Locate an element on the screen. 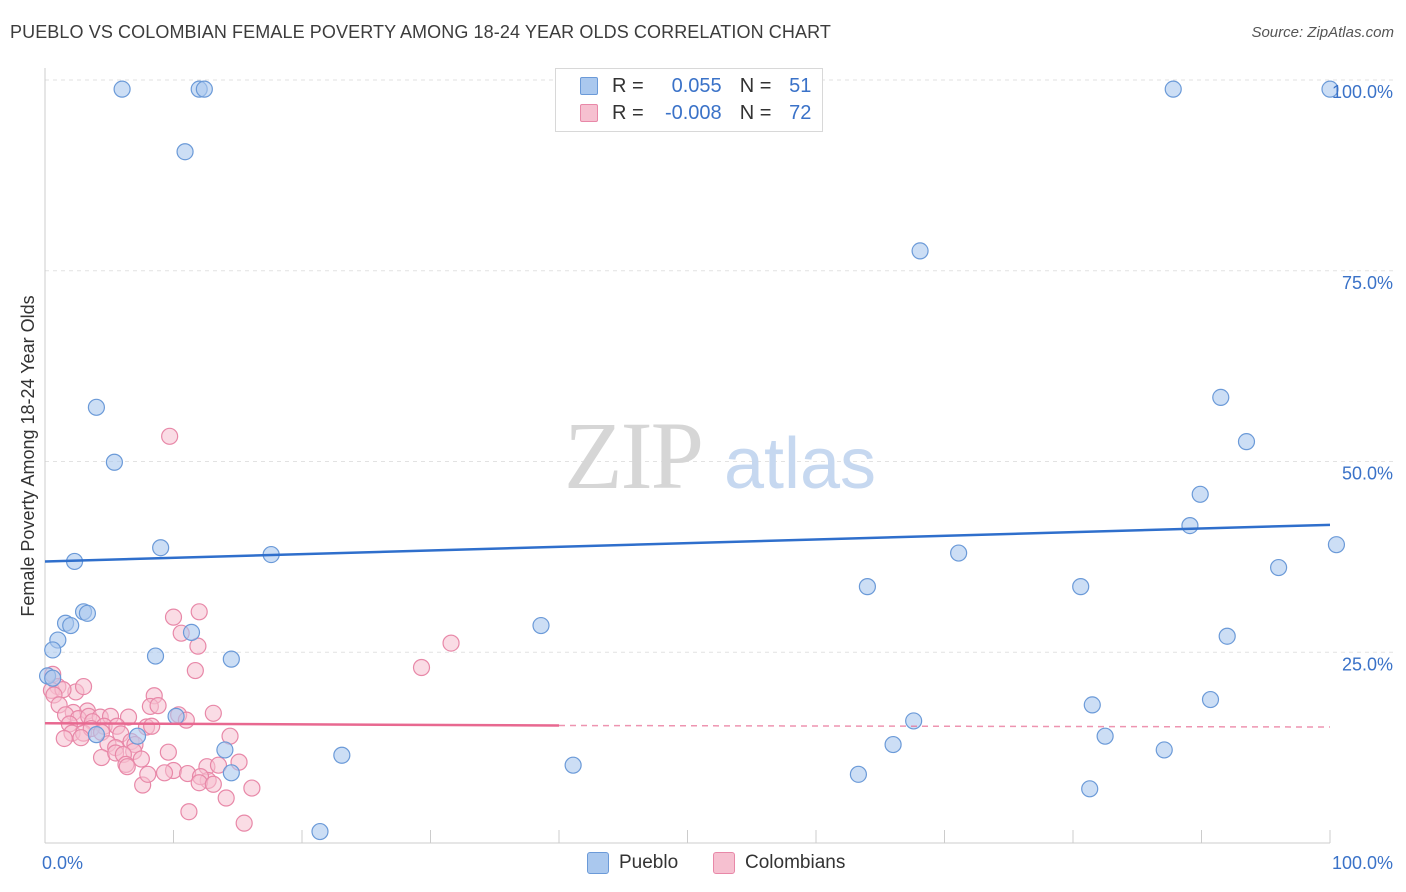 This screenshot has height=892, width=1406. colombians-swatch is located at coordinates (589, 113).